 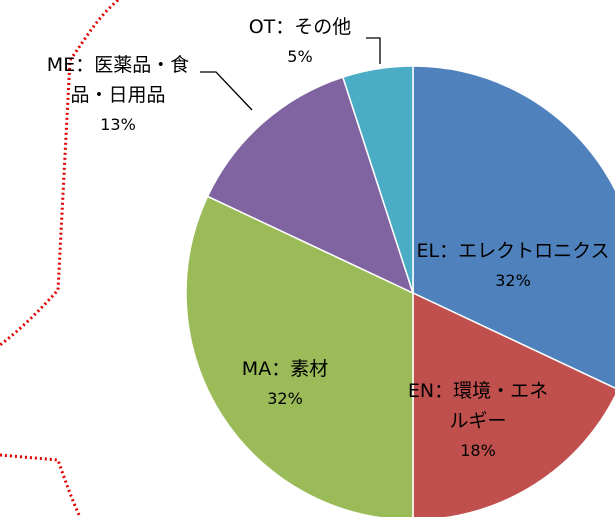 What do you see at coordinates (300, 42) in the screenshot?
I see `slice-label: OT：その他 5%` at bounding box center [300, 42].